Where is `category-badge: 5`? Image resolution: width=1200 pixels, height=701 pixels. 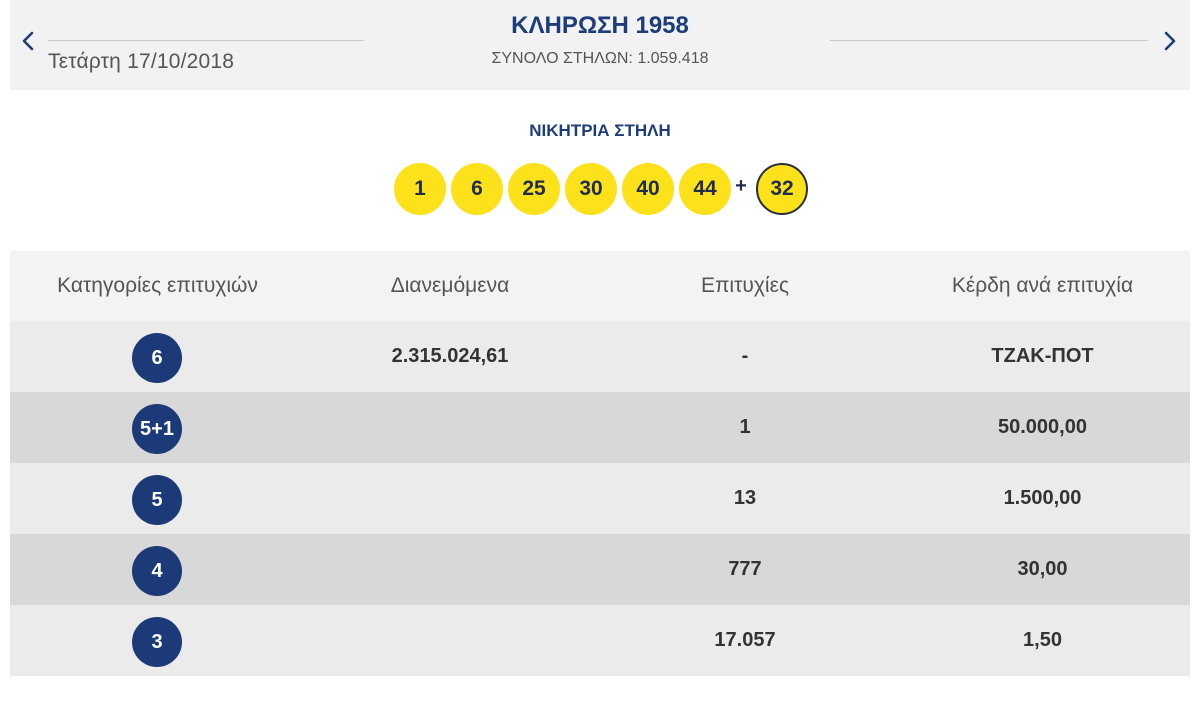 category-badge: 5 is located at coordinates (157, 500).